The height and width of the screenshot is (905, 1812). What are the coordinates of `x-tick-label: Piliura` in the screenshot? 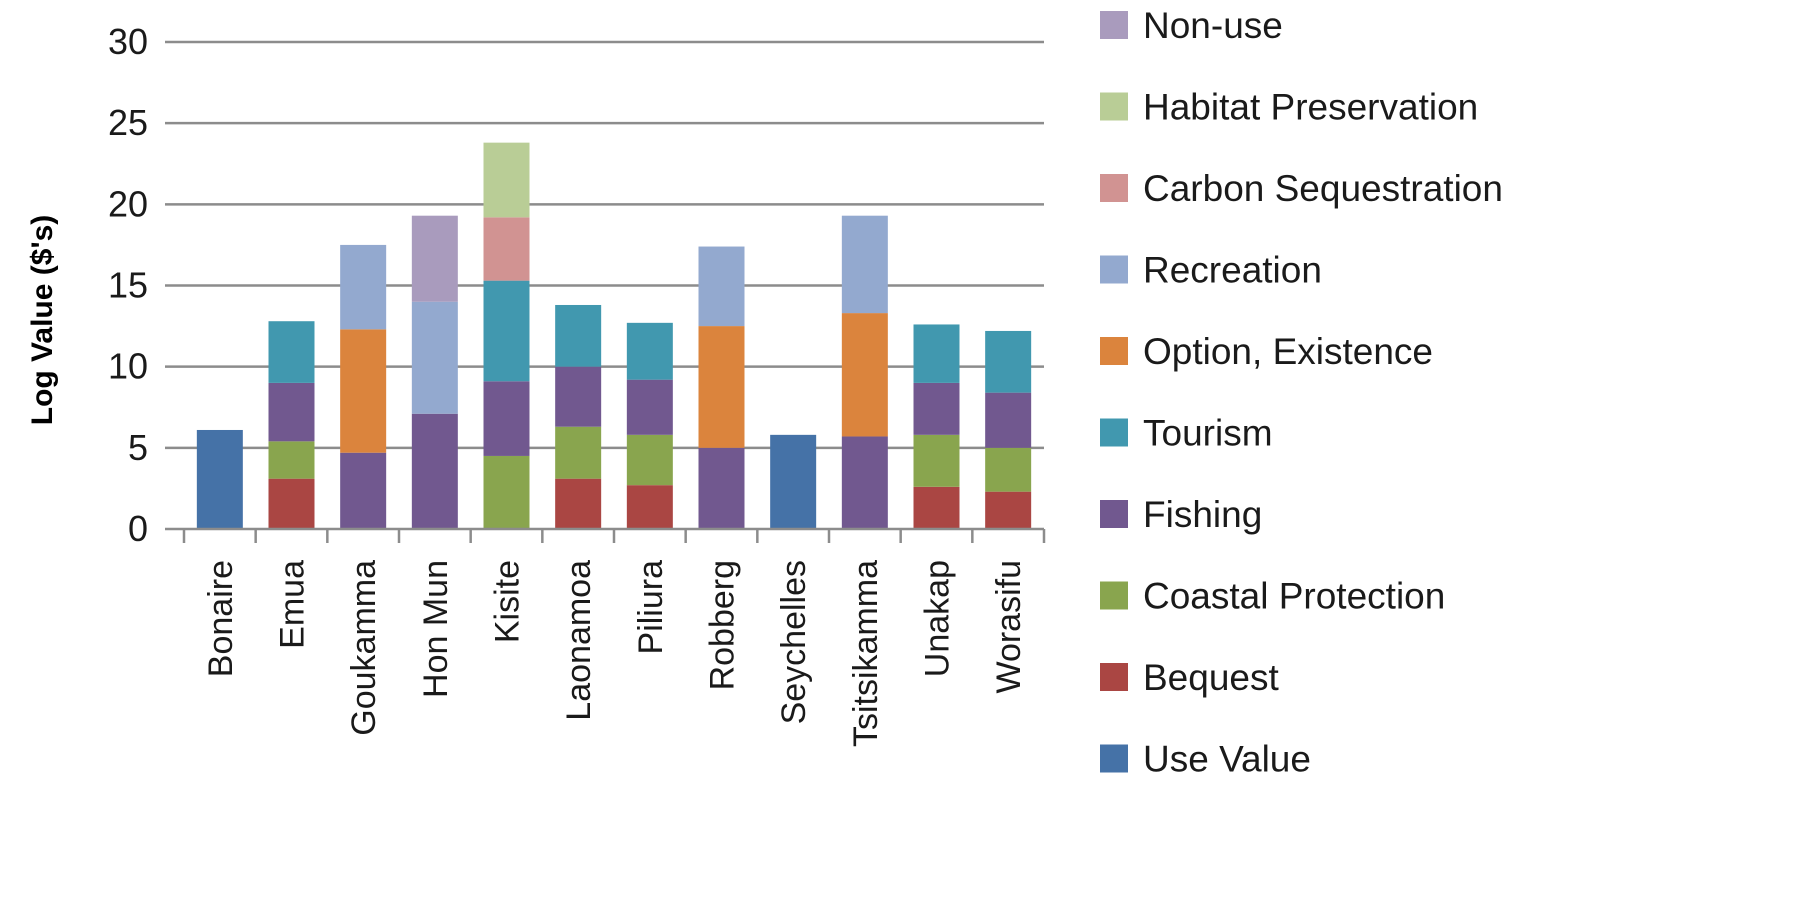 It's located at (651, 607).